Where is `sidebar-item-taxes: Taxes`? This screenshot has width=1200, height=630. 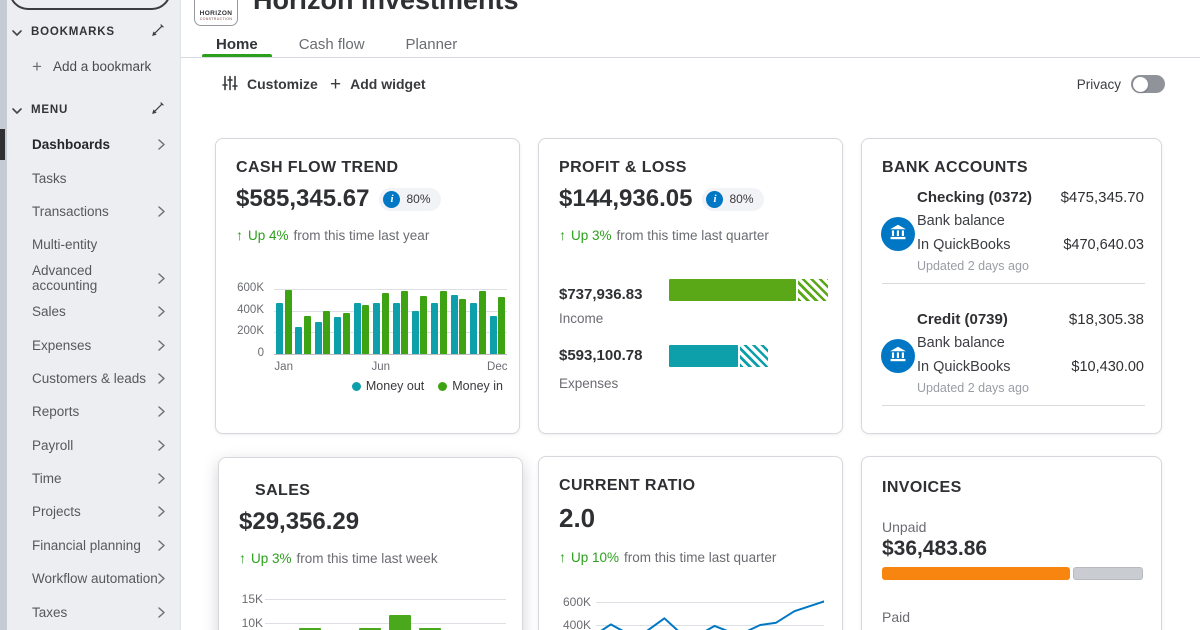
sidebar-item-taxes: Taxes is located at coordinates (90, 611).